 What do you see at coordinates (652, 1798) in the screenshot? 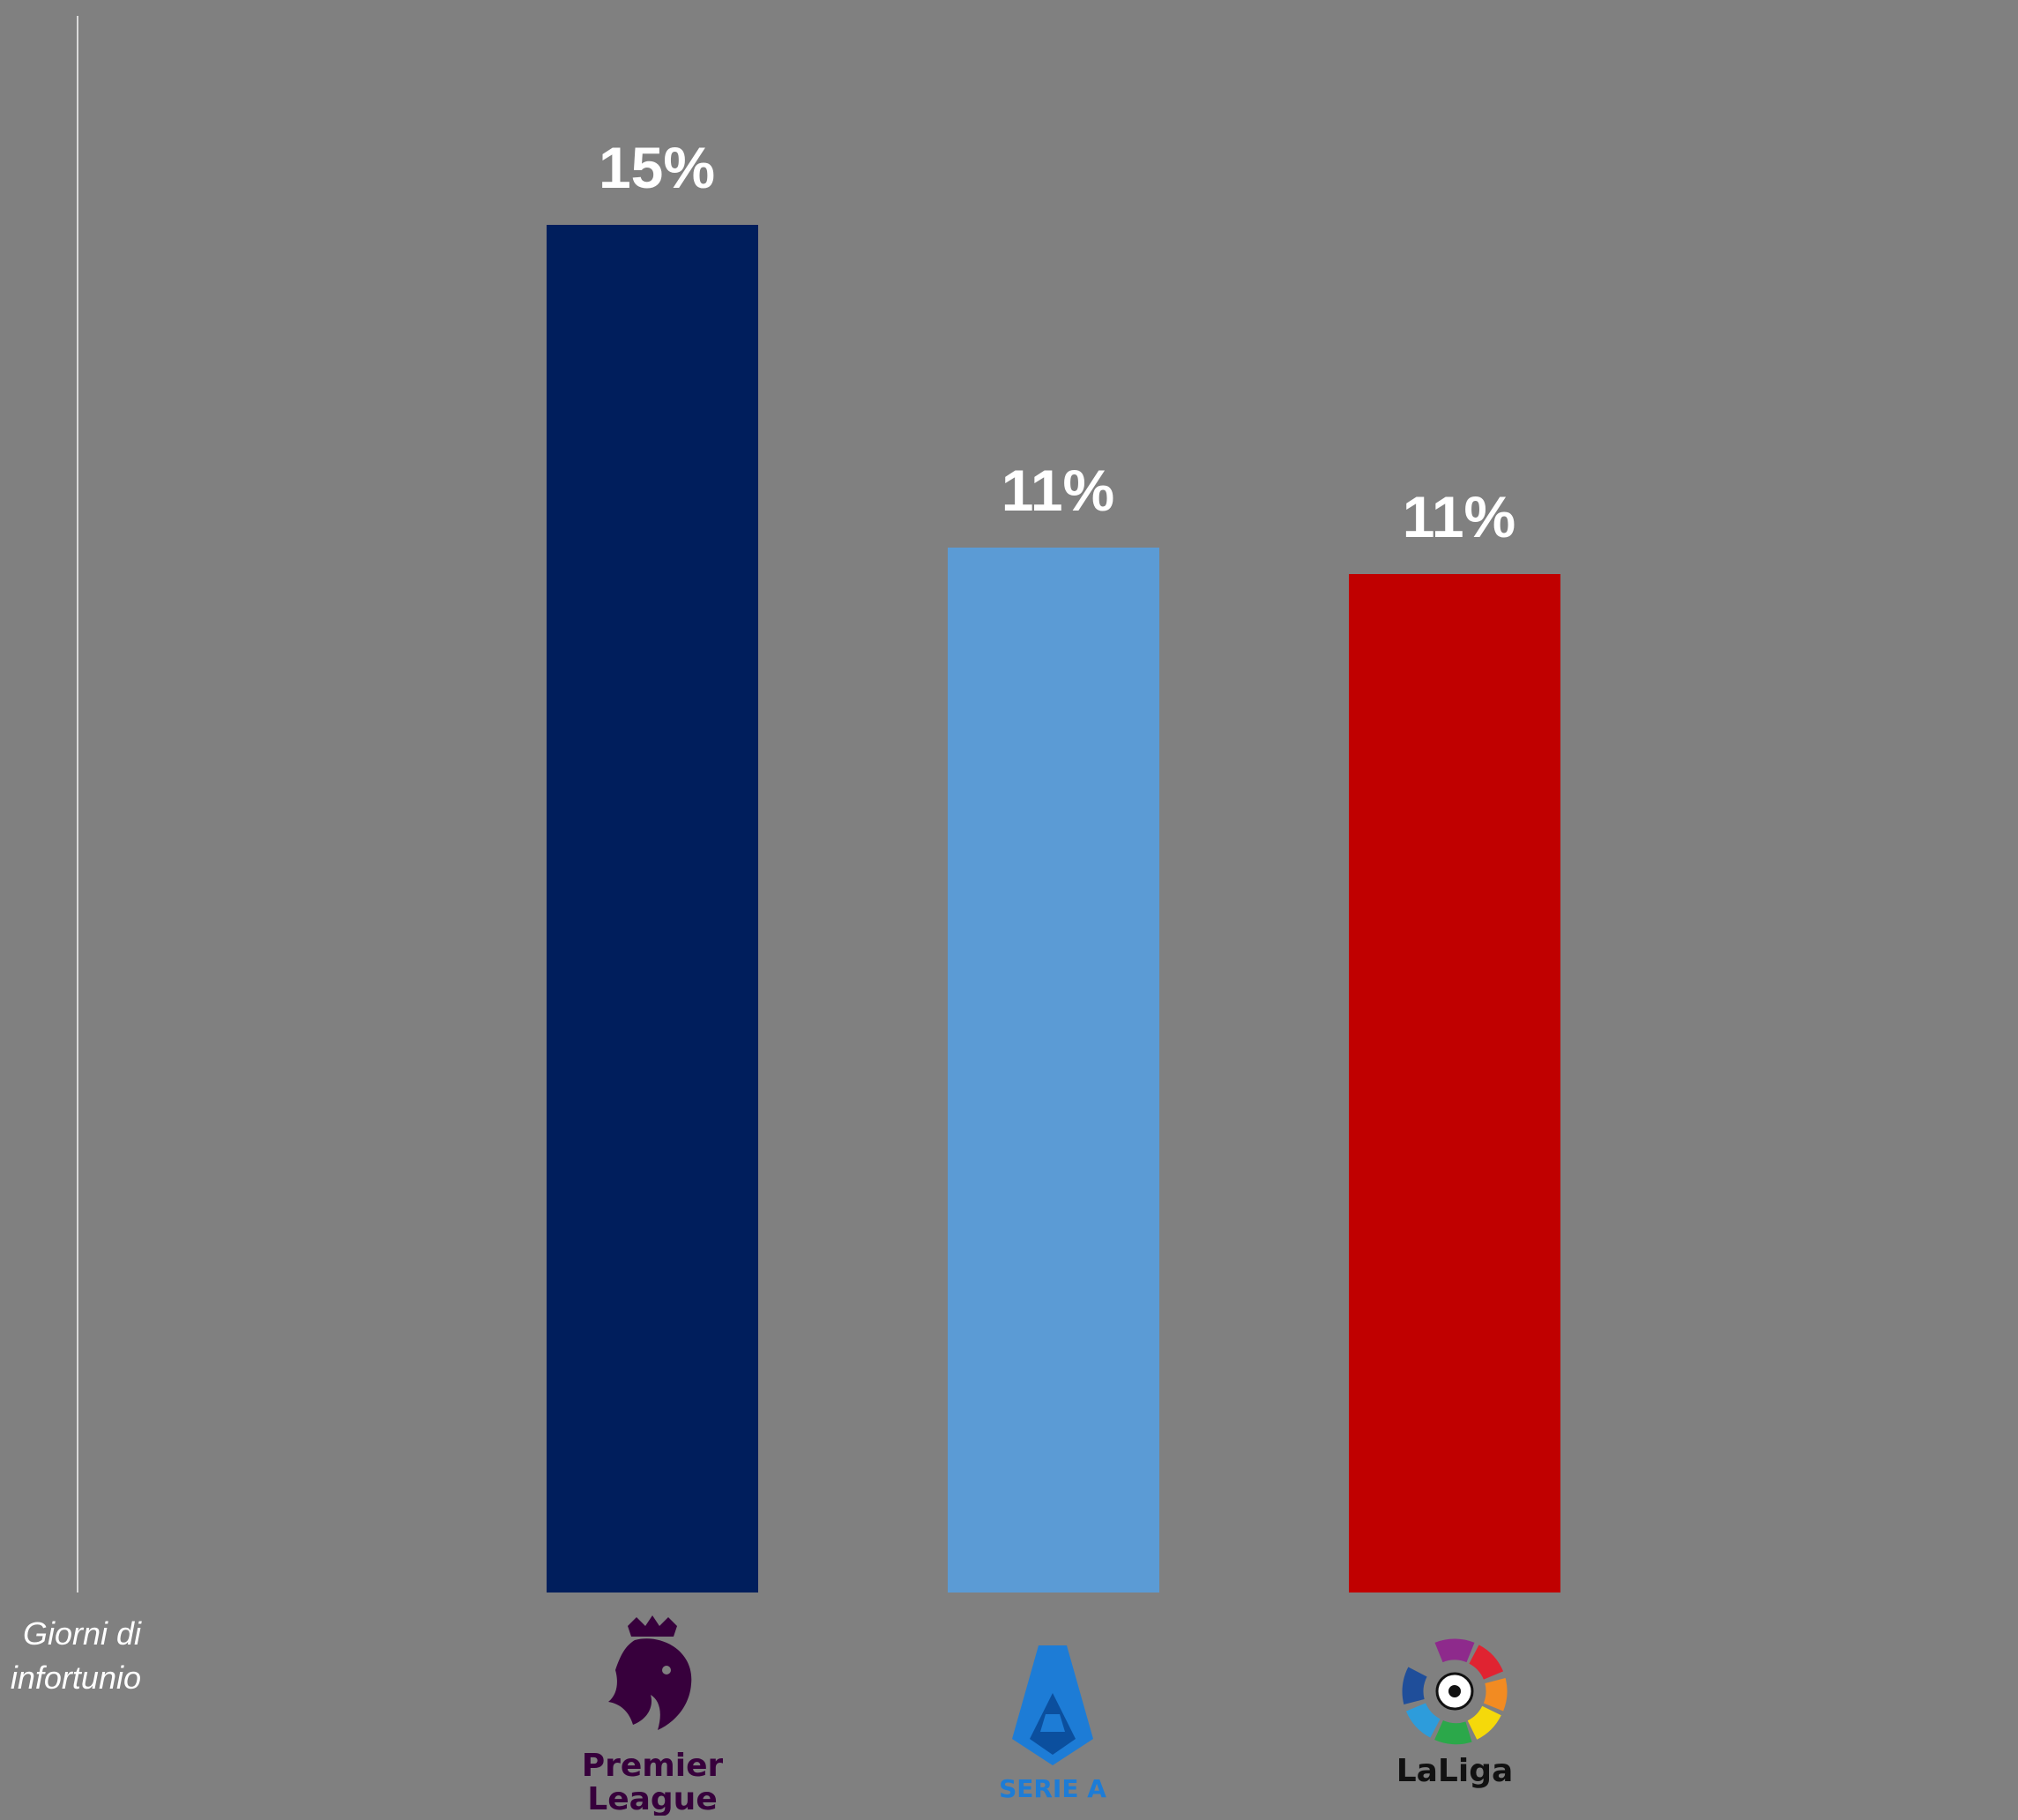
I see `premier-league-line2: League` at bounding box center [652, 1798].